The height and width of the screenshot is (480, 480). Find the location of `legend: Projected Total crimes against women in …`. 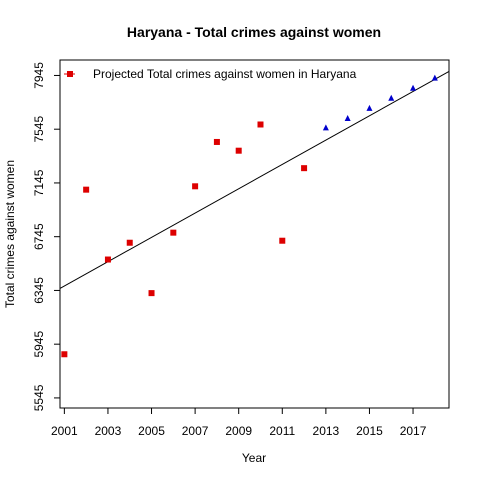

legend: Projected Total crimes against women in … is located at coordinates (210, 74).